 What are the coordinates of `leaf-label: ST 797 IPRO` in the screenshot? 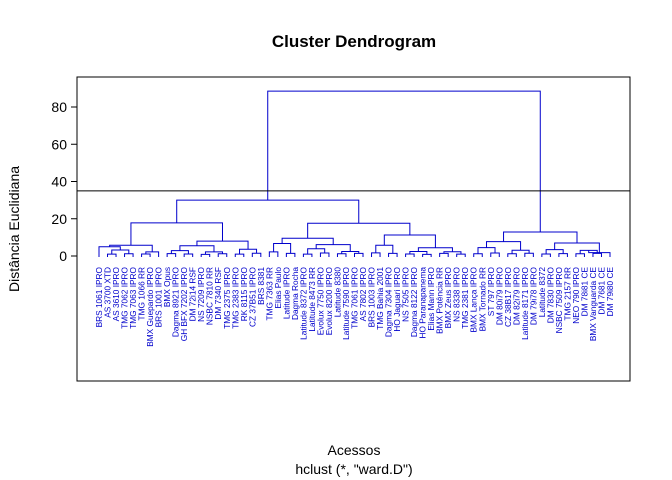 It's located at (491, 291).